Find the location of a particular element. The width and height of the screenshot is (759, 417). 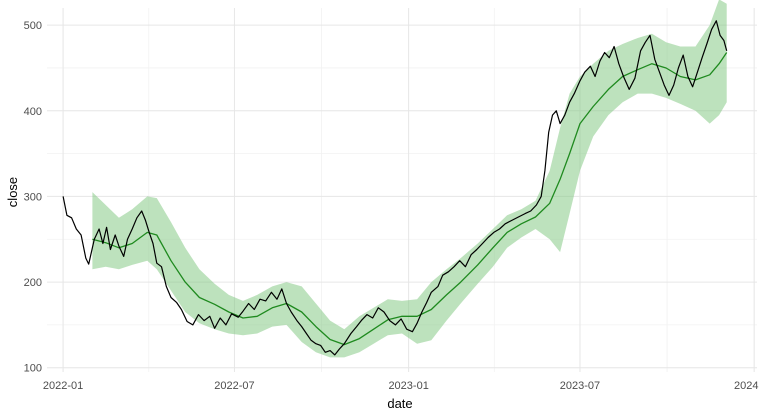

y-tick-label: 400 is located at coordinates (33, 112).